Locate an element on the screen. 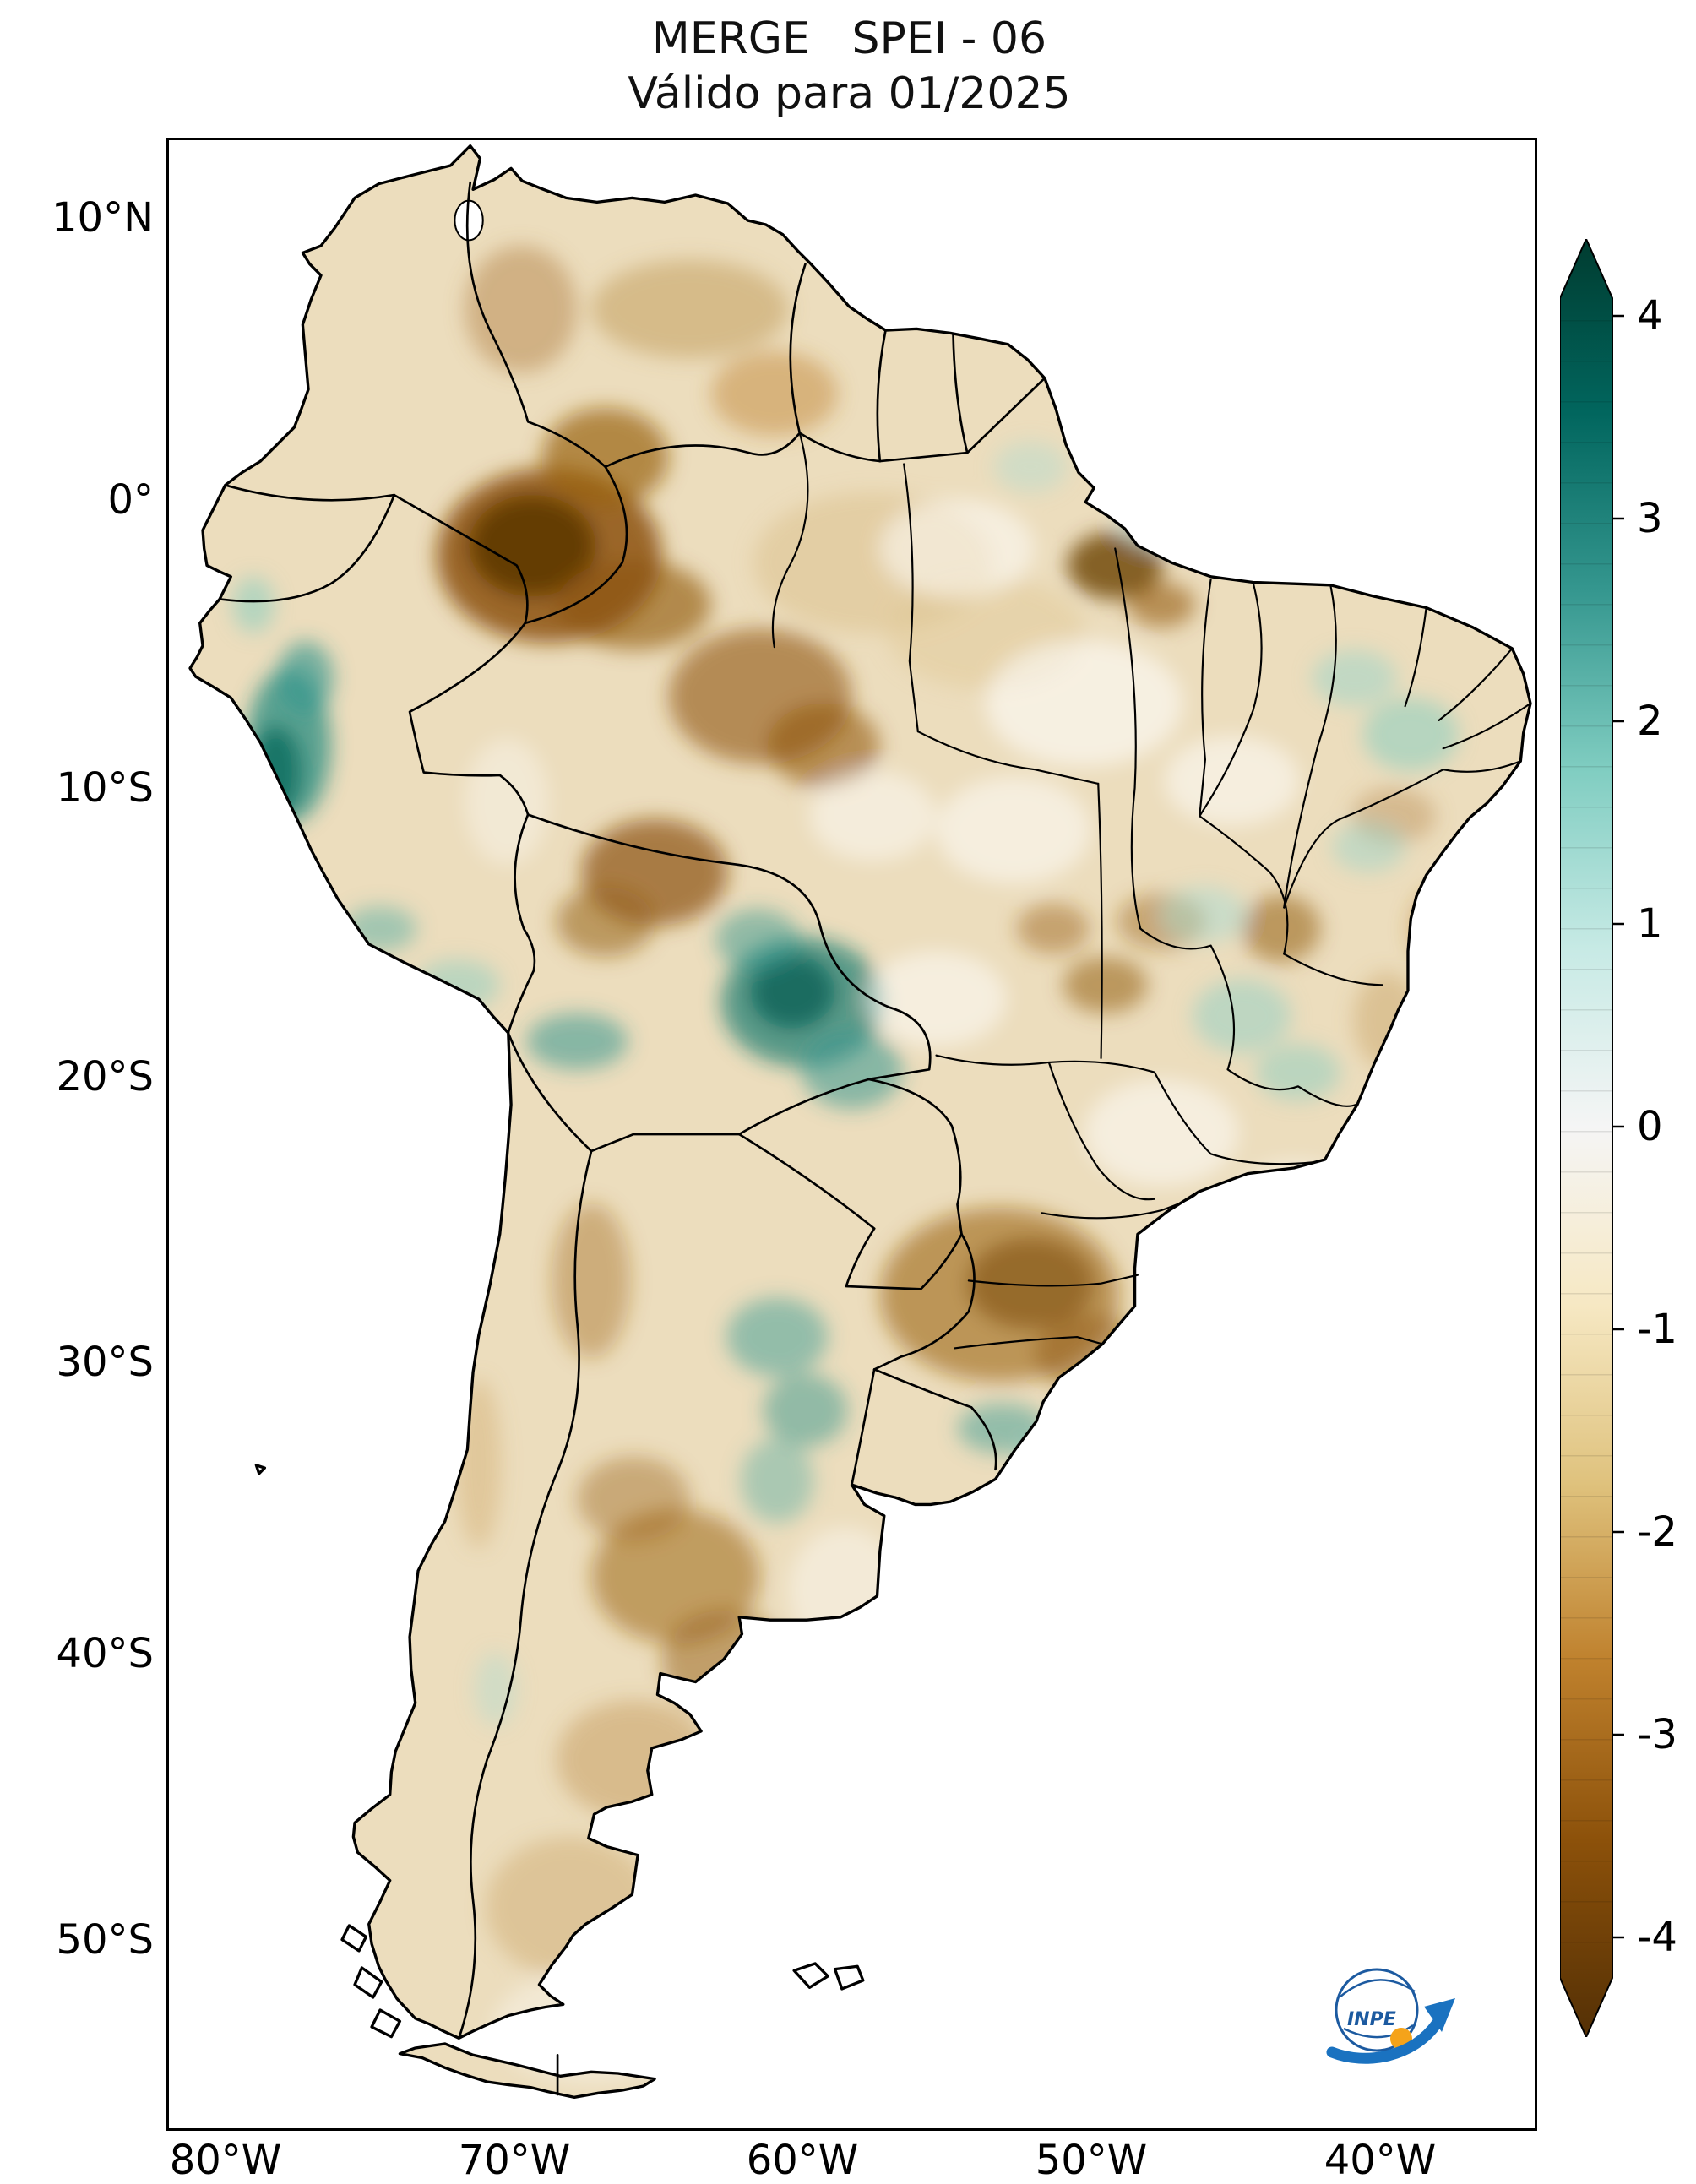  inpe-logo-graphic: INPE is located at coordinates (1390, 2016).